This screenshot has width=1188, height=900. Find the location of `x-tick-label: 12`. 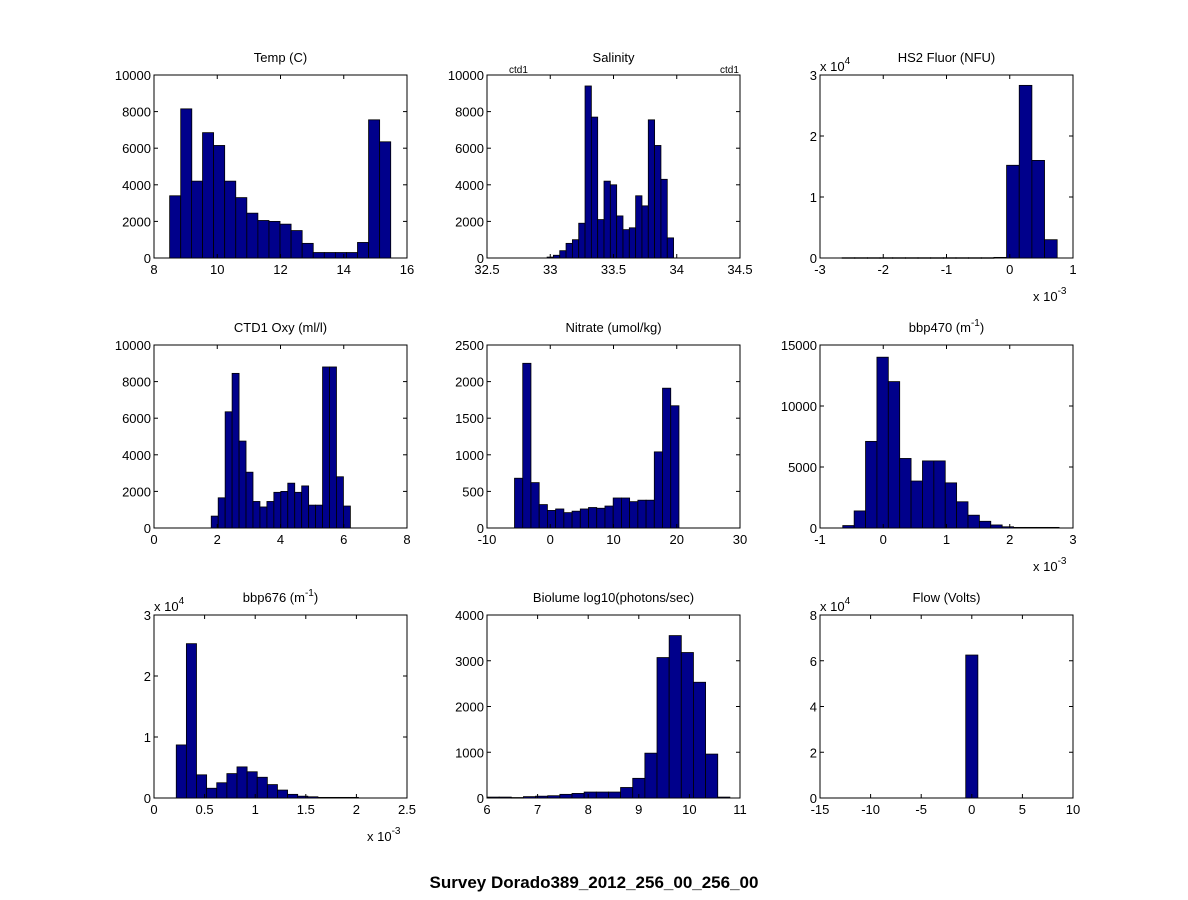

x-tick-label: 12 is located at coordinates (280, 269).